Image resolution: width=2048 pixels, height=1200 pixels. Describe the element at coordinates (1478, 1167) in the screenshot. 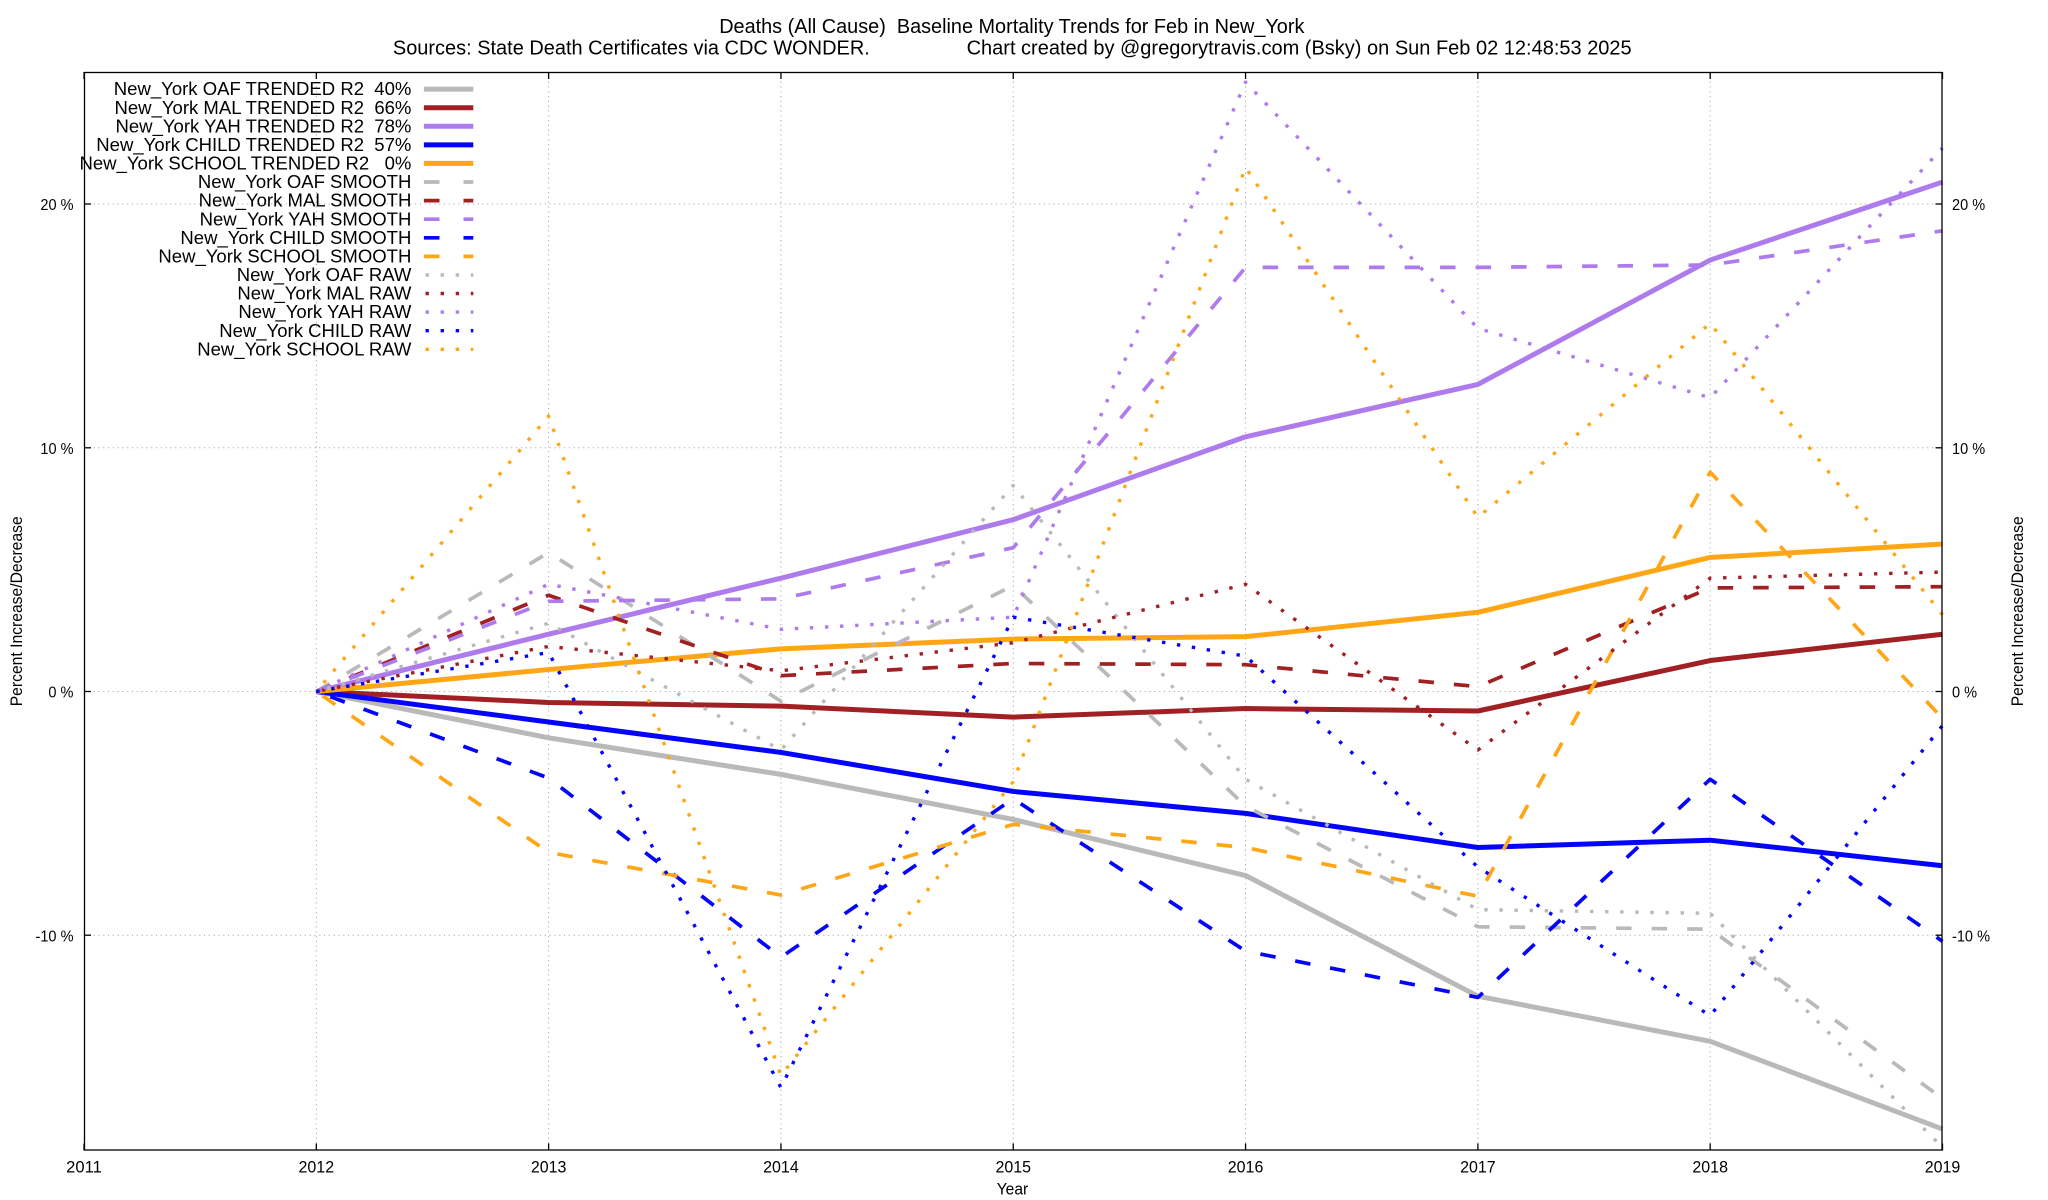

I see `svg-text: 2017` at that location.